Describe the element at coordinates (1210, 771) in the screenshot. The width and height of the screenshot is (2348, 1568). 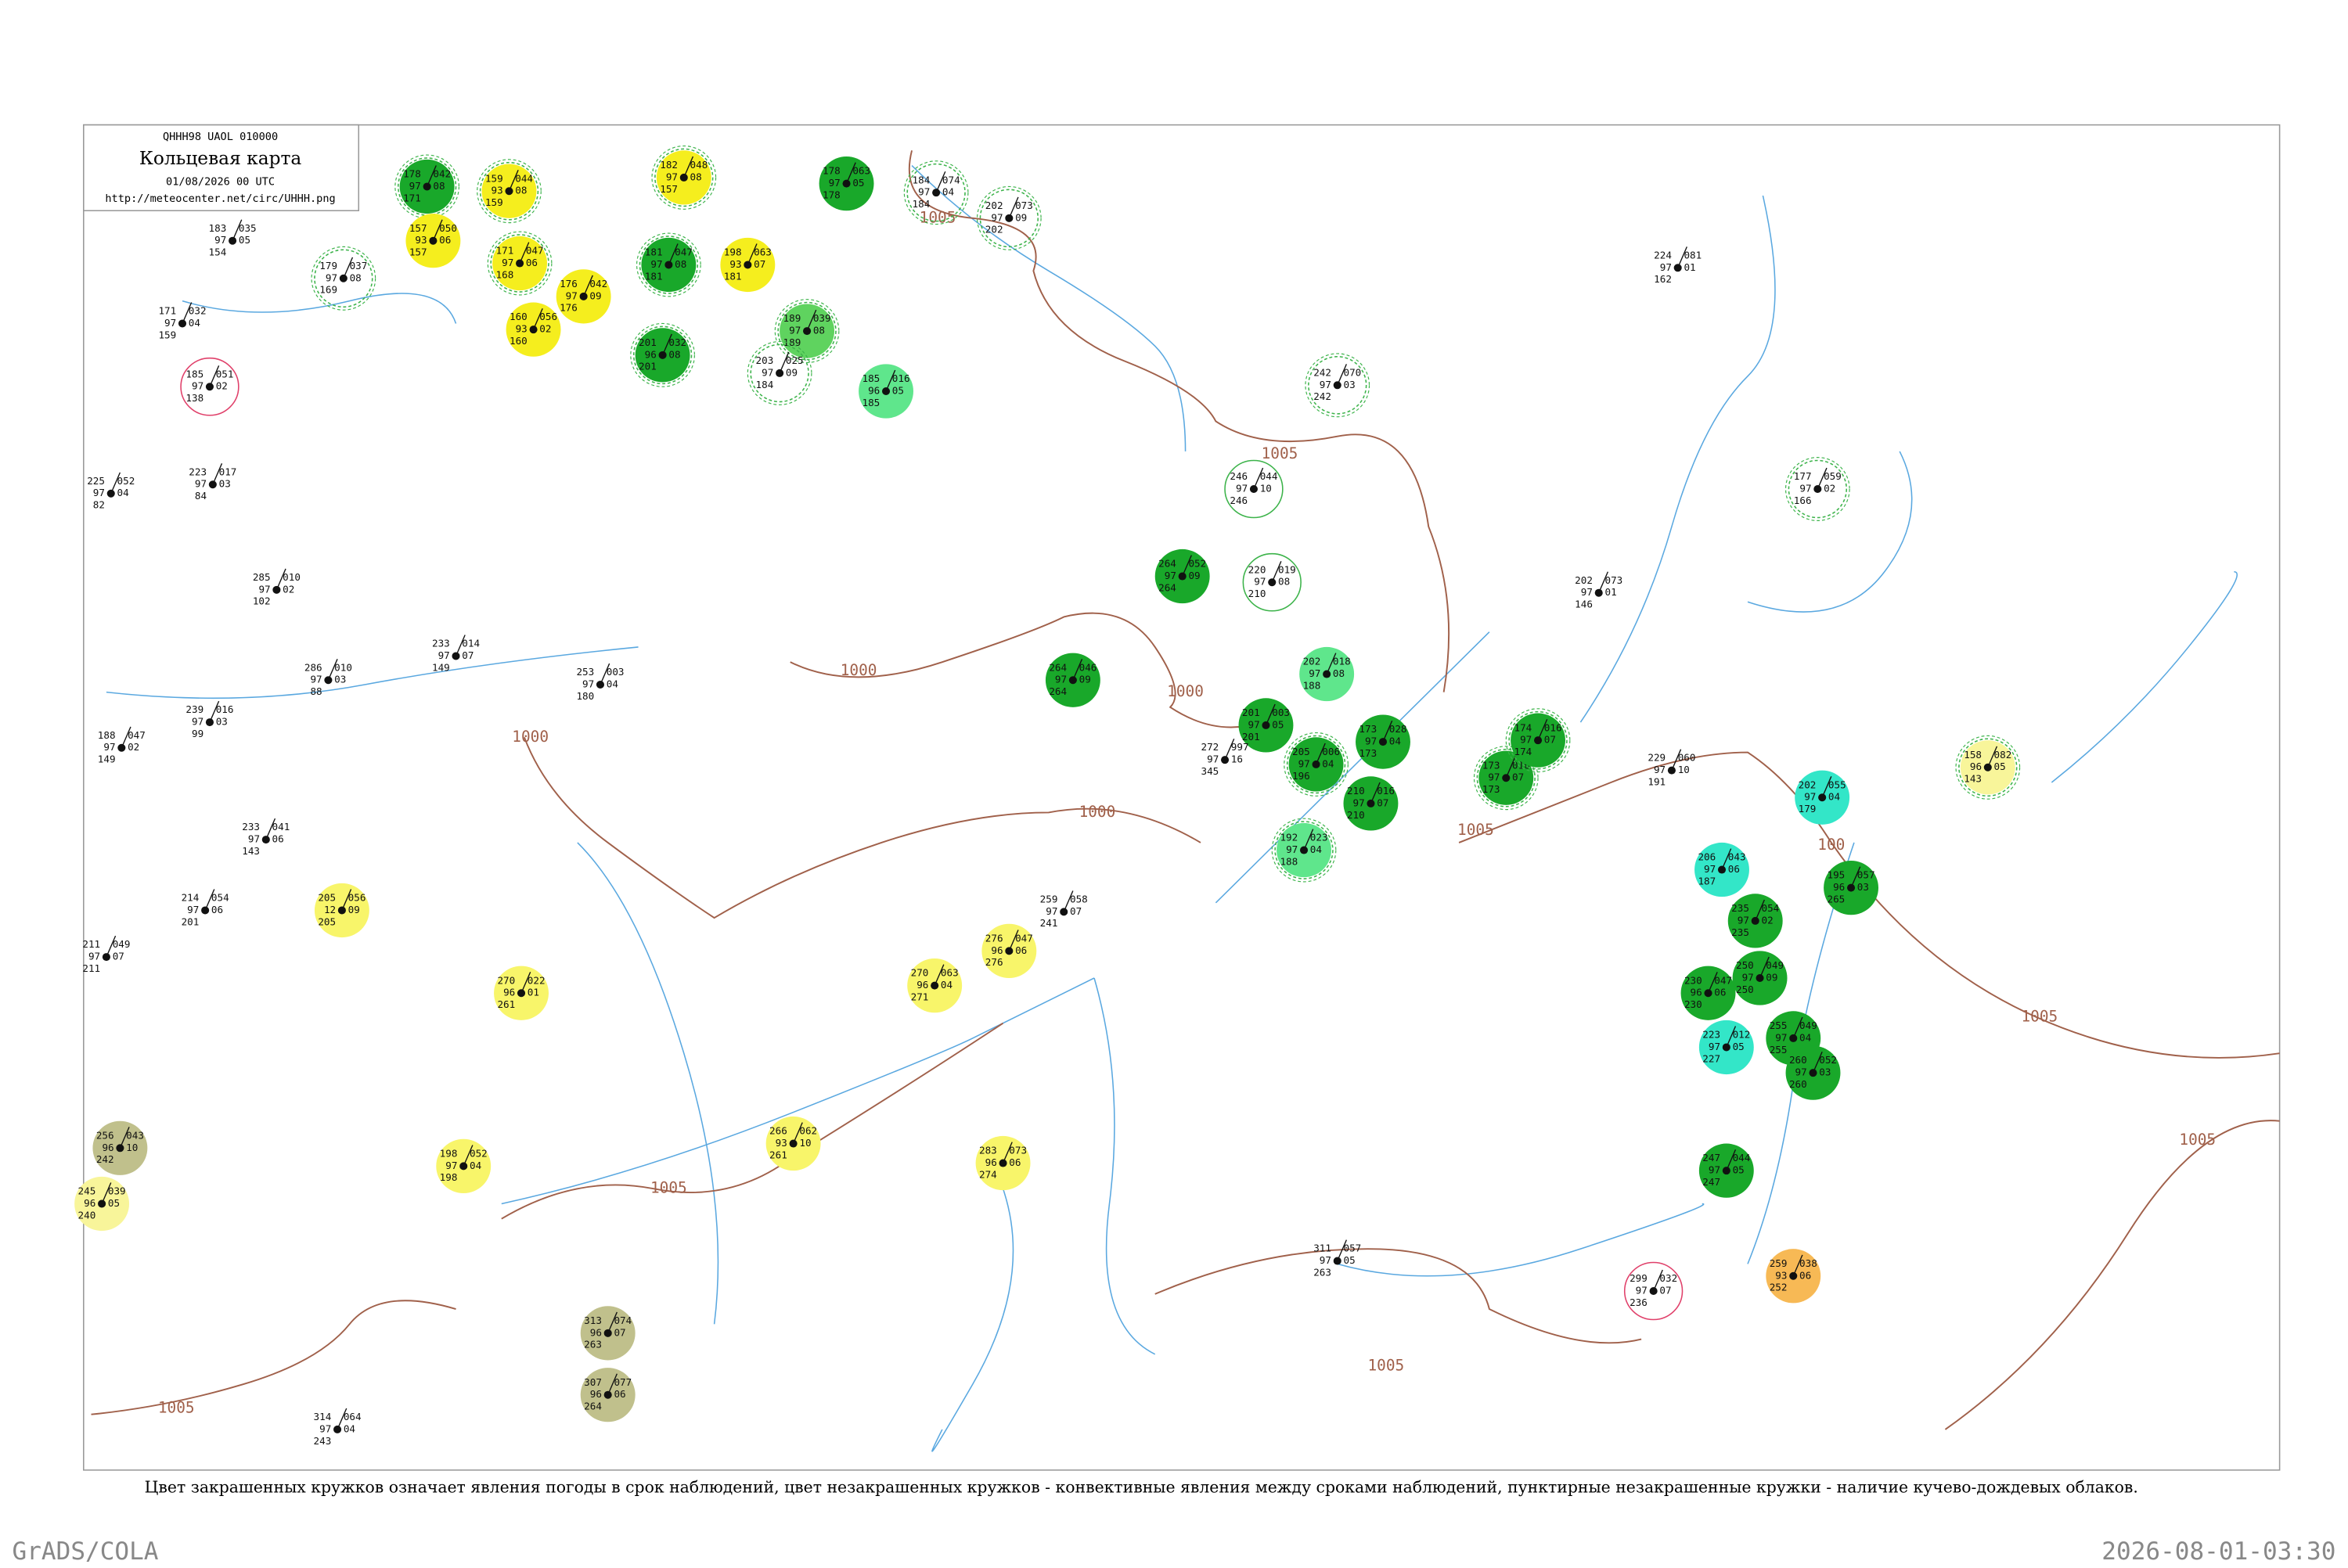
I see `station-value: 345` at that location.